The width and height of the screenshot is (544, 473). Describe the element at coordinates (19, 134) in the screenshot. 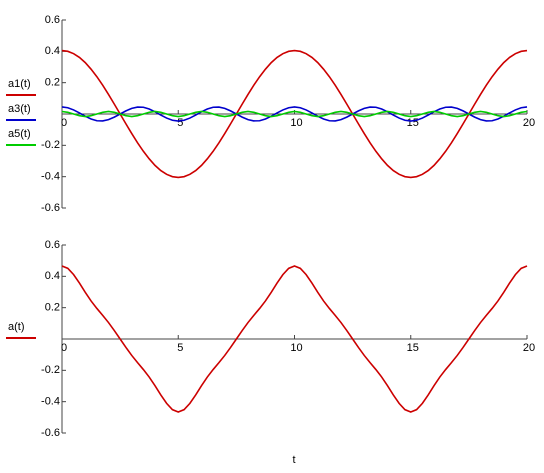

I see `legend-label: a5(t)` at that location.